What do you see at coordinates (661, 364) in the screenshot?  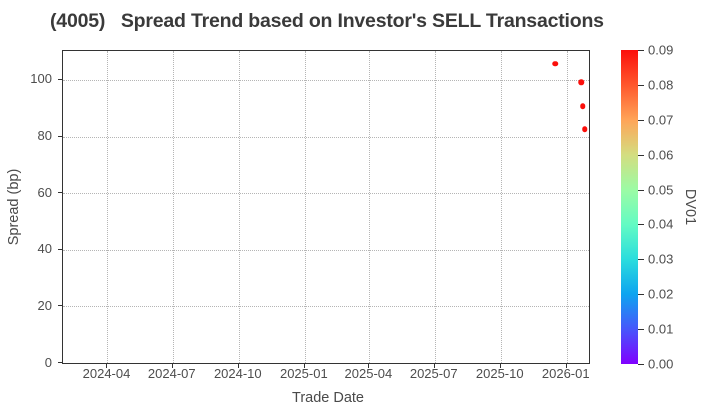 I see `colorbar-tick-label: 0.00` at bounding box center [661, 364].